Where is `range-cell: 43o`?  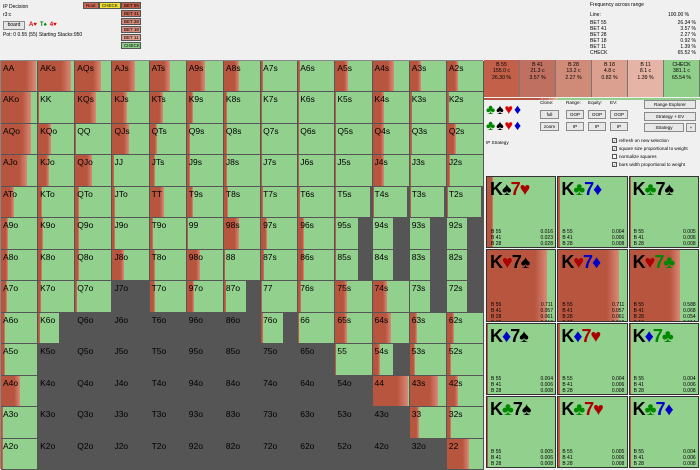 range-cell: 43o is located at coordinates (391, 423).